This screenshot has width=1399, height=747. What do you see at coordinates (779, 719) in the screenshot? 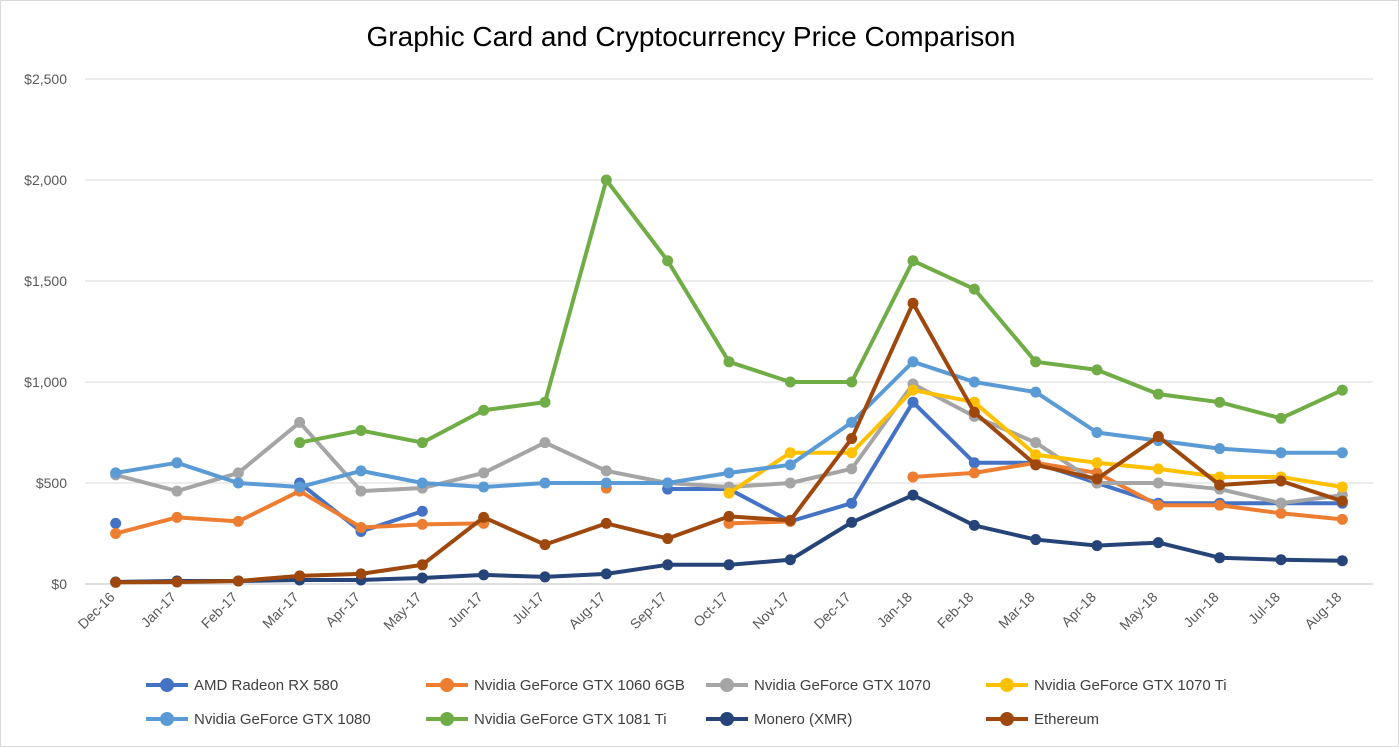
I see `legend-item: Monero (XMR)` at bounding box center [779, 719].